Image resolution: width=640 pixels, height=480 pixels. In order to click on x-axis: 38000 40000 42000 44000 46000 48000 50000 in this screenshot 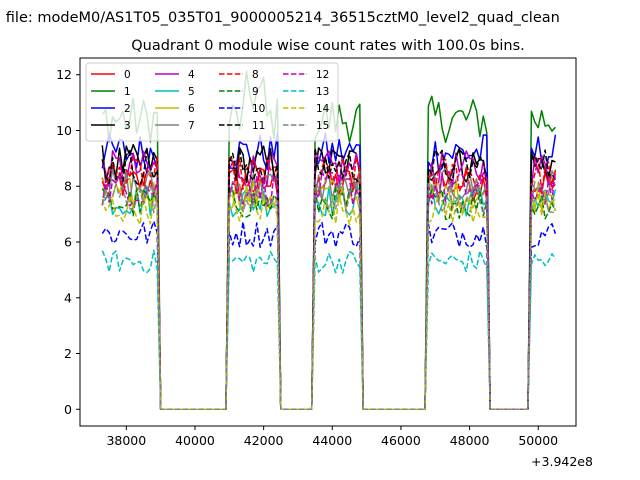, I will do `click(332, 437)`.